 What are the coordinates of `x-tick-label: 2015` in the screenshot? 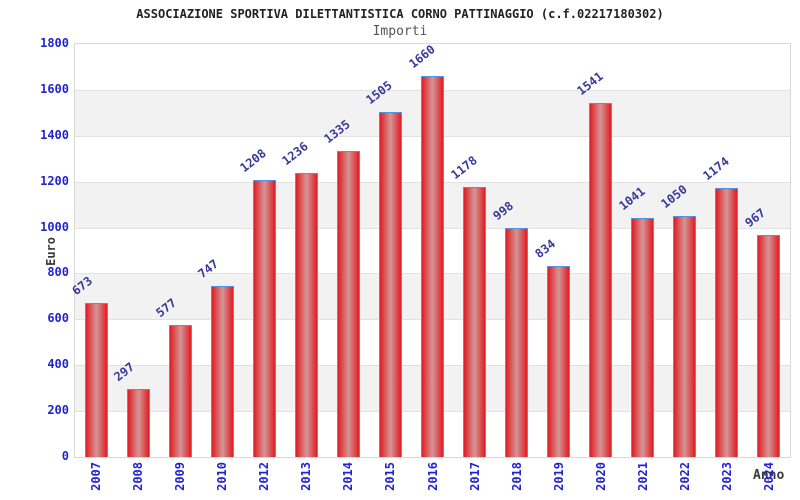 It's located at (390, 476).